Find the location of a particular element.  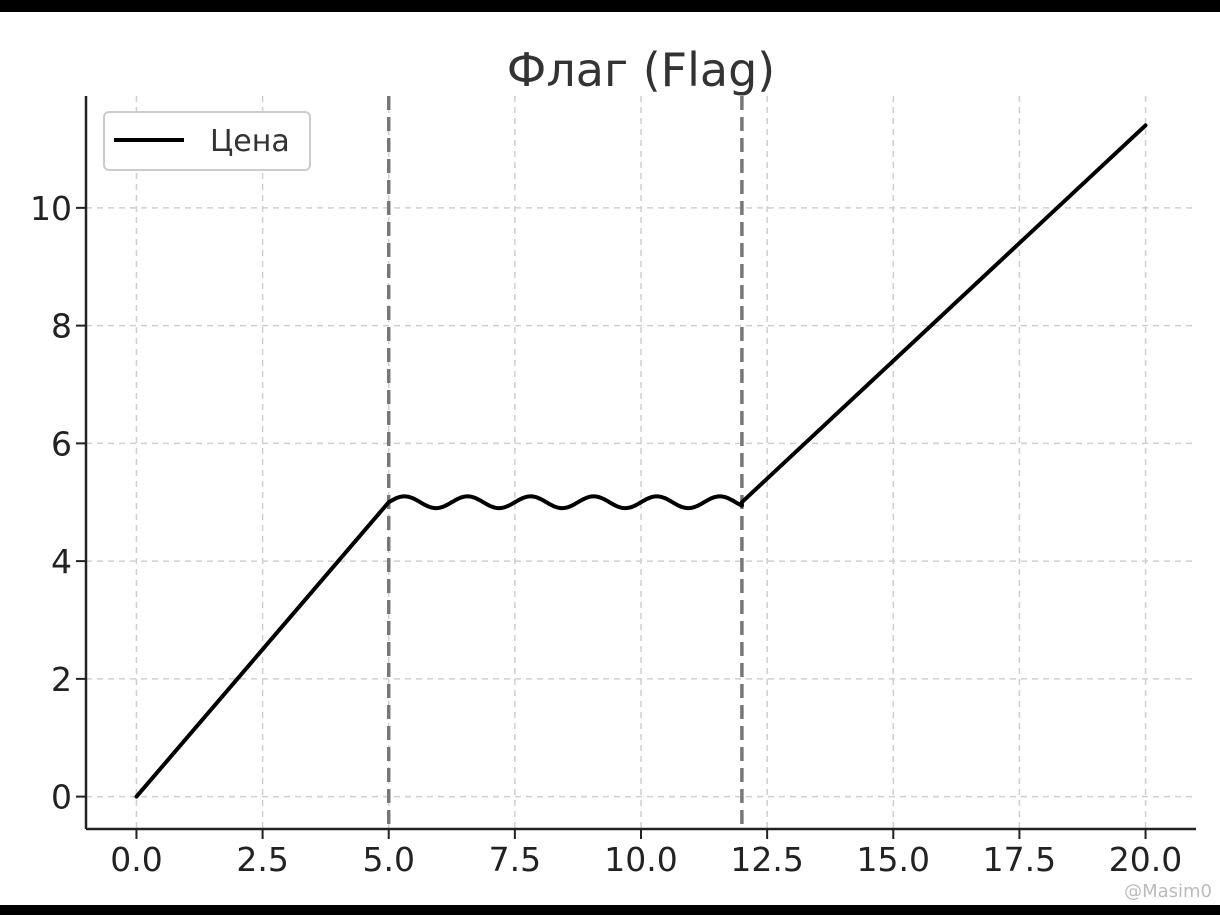

x-tick-label: 5.0 is located at coordinates (388, 859).